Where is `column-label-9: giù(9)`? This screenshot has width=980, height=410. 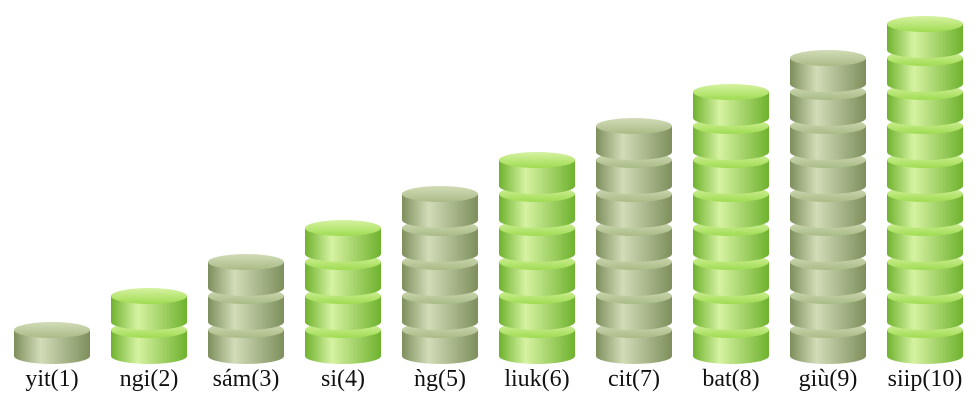 column-label-9: giù(9) is located at coordinates (828, 379).